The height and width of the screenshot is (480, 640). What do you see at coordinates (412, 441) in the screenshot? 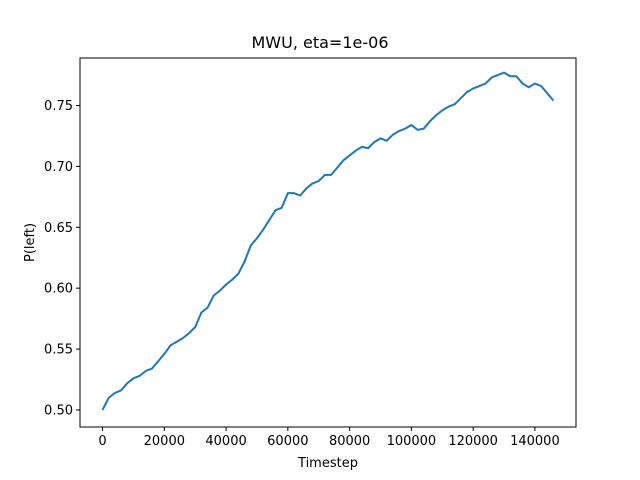
I see `x-tick-label: 100000` at bounding box center [412, 441].